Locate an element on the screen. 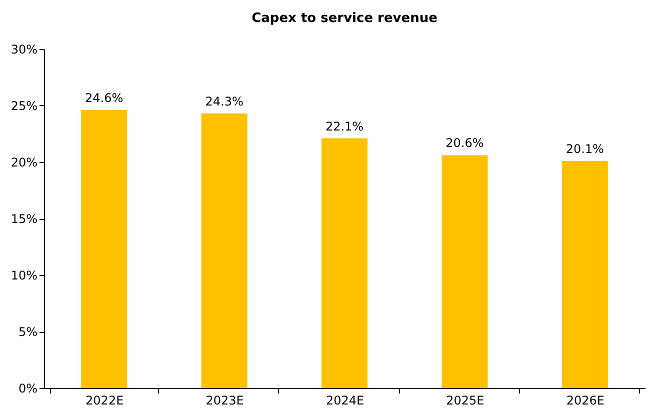 This screenshot has width=670, height=416. data-label: 24.3% is located at coordinates (224, 101).